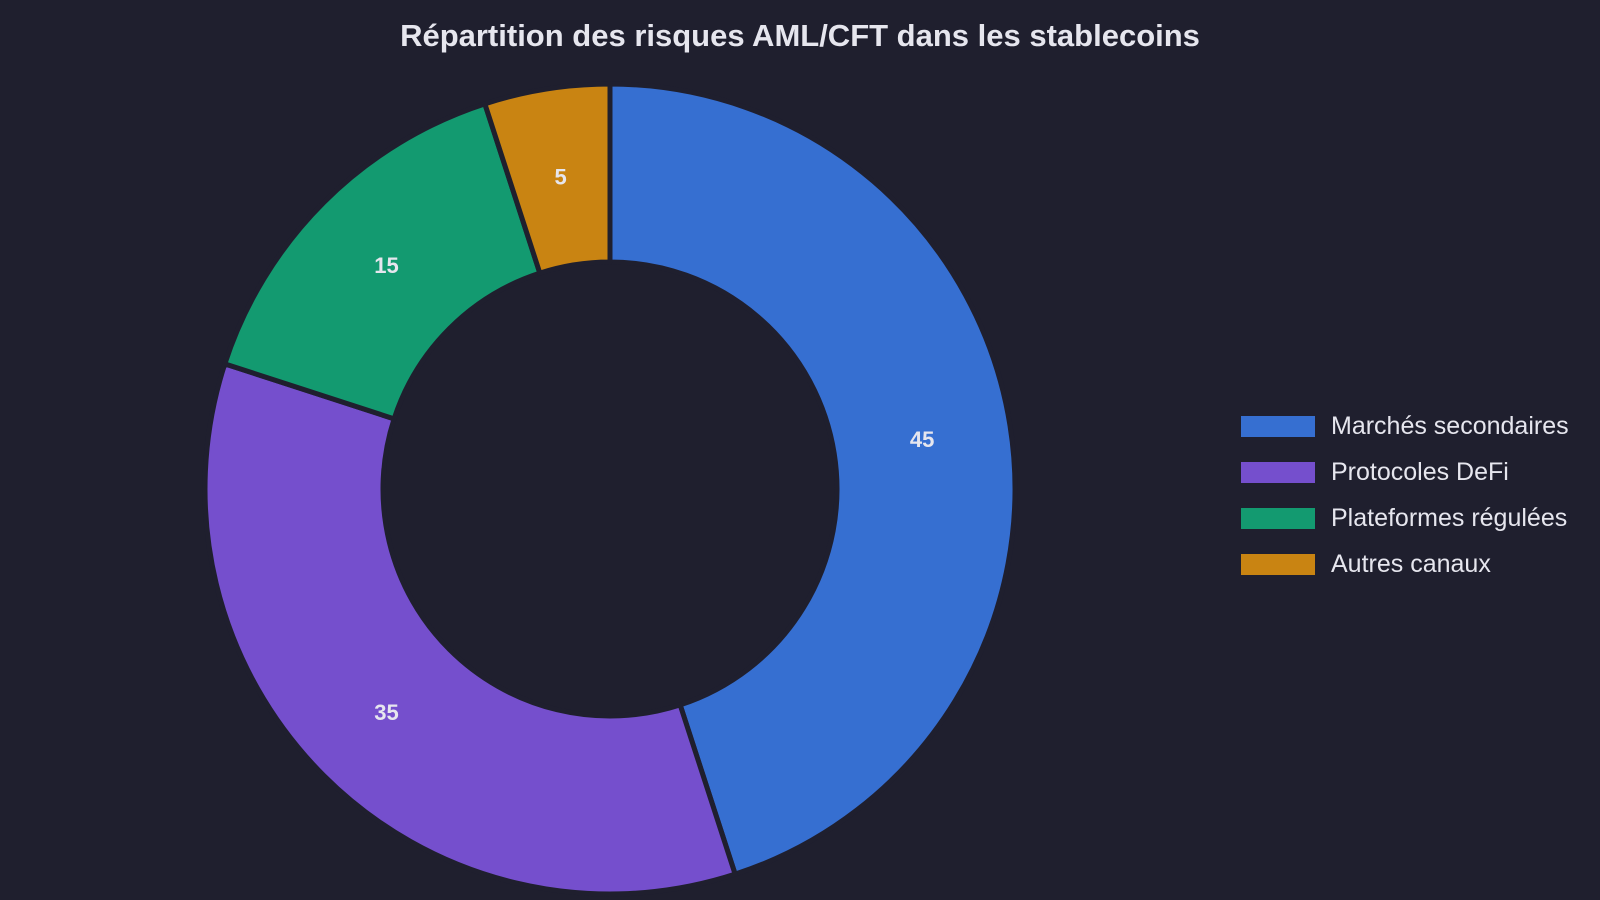 The width and height of the screenshot is (1600, 900). I want to click on legend-label: Protocoles DeFi, so click(1420, 471).